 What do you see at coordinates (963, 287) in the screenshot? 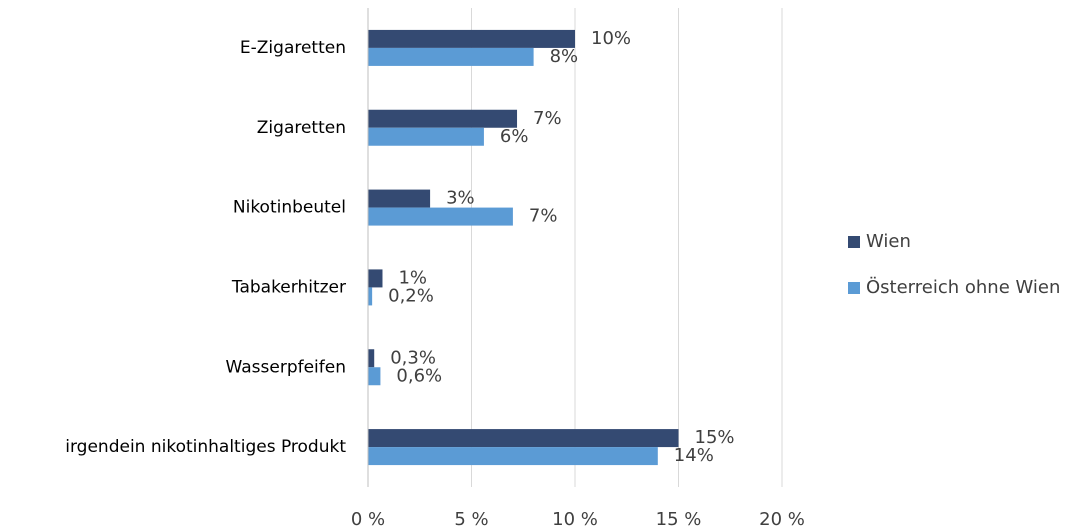
I see `legend-label: Österreich ohne Wien` at bounding box center [963, 287].